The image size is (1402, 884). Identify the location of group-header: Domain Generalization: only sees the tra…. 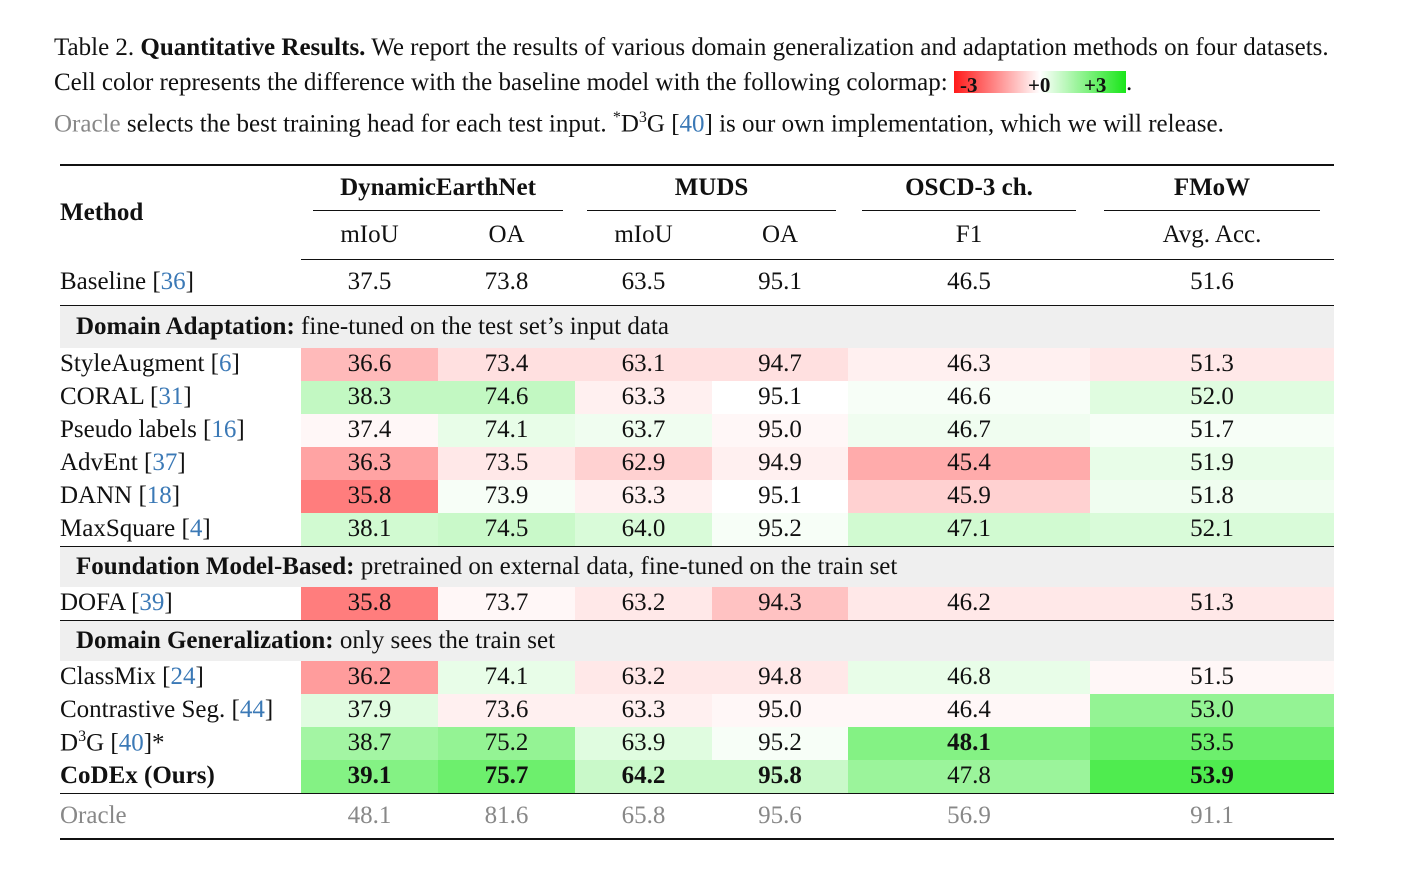
(697, 640).